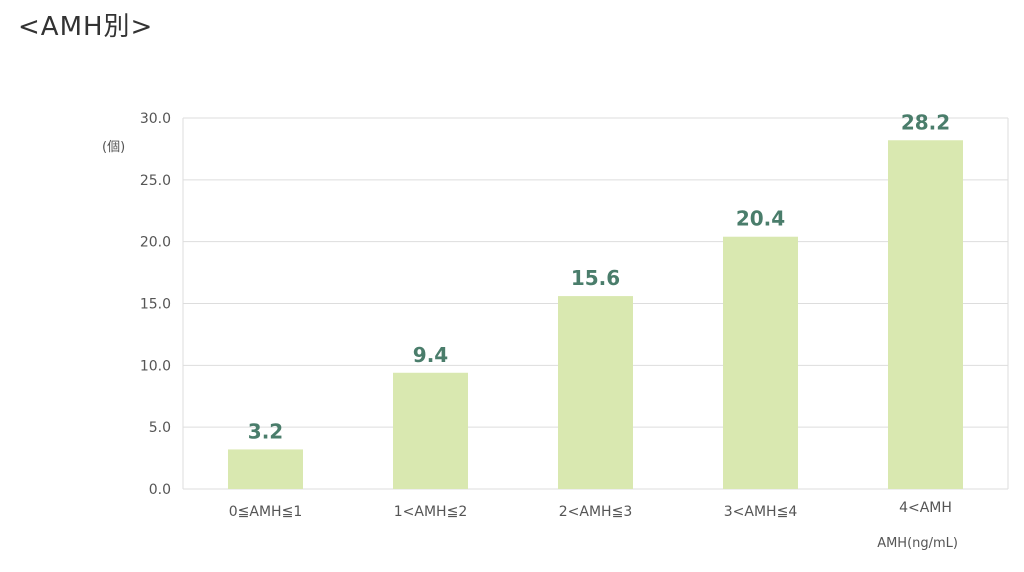 The image size is (1024, 572). What do you see at coordinates (265, 512) in the screenshot?
I see `x-tick-label-1: 0≦AMH≦1` at bounding box center [265, 512].